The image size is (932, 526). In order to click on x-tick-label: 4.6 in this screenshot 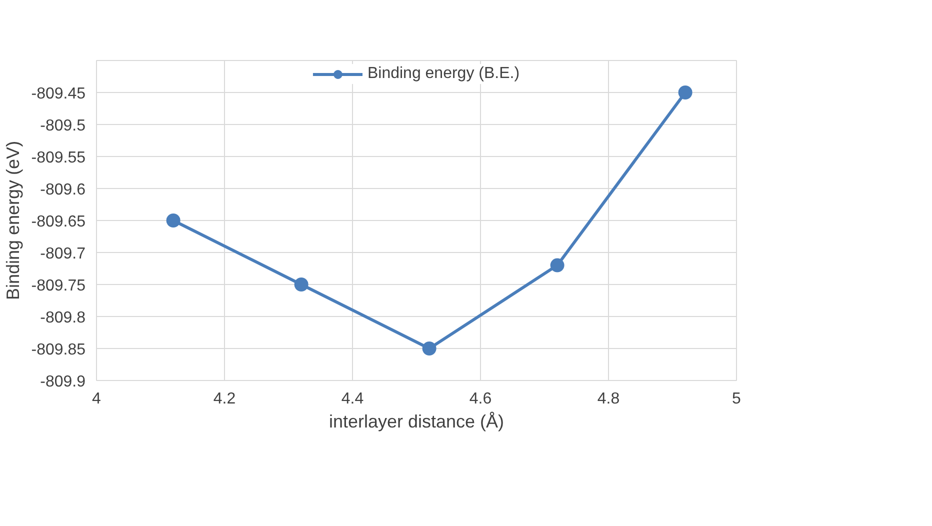, I will do `click(480, 399)`.